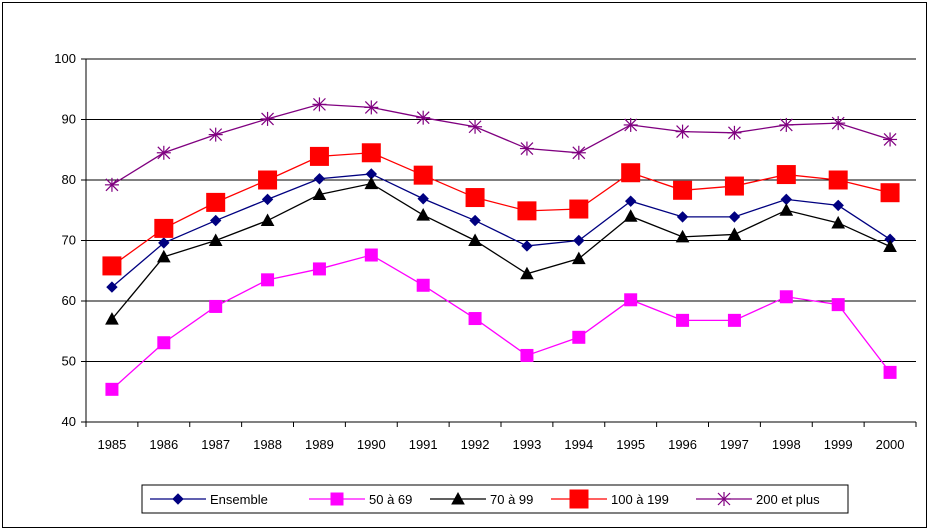 The width and height of the screenshot is (931, 532). I want to click on x-tick-label: 1993, so click(526, 444).